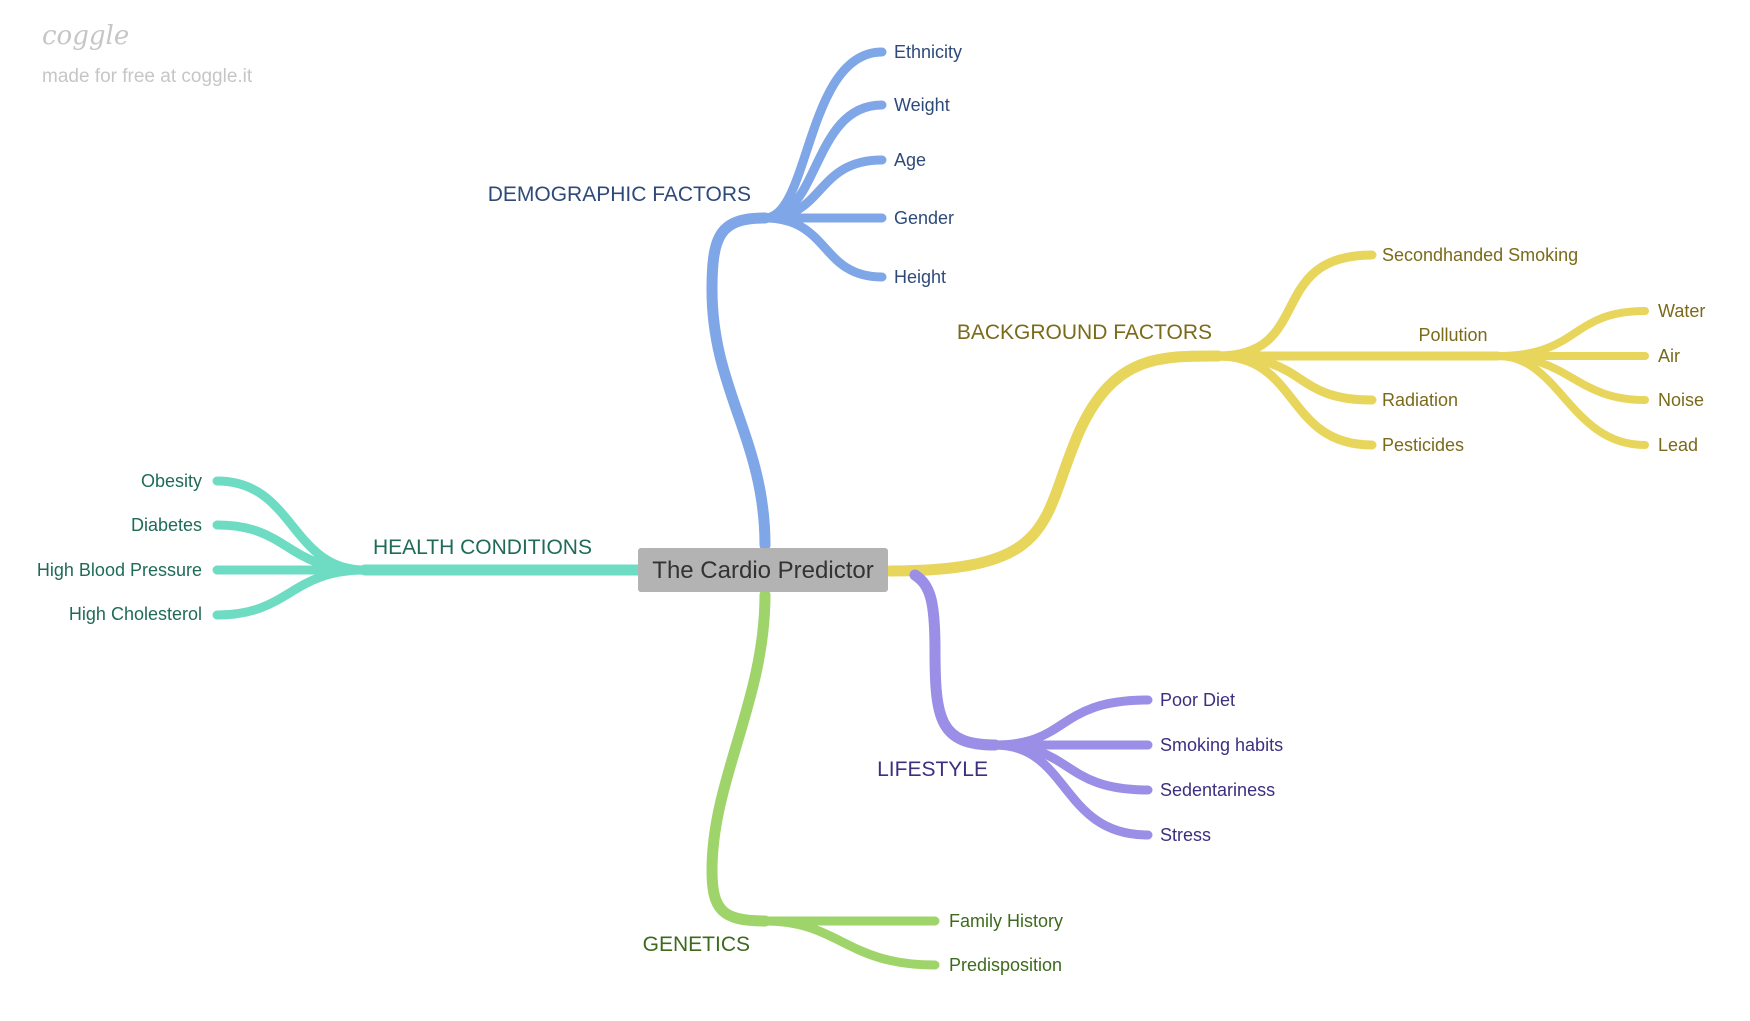  I want to click on connector-water, so click(1571, 333).